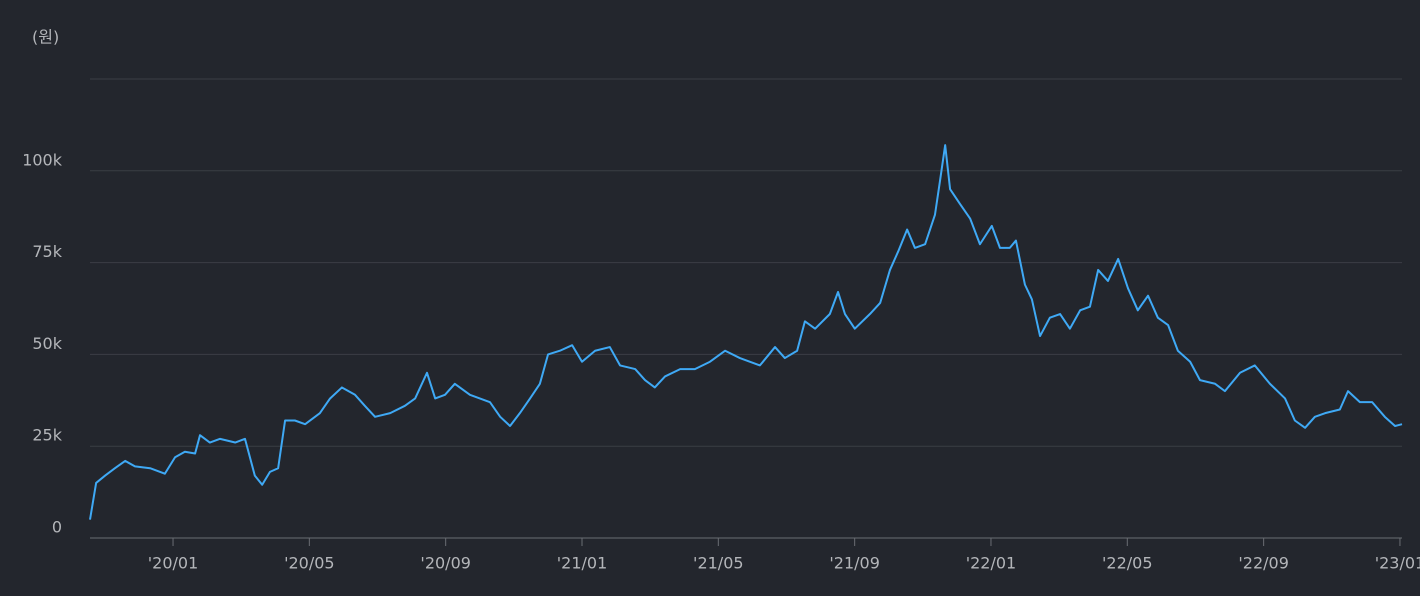 Image resolution: width=1420 pixels, height=596 pixels. What do you see at coordinates (854, 563) in the screenshot?
I see `x-tick-label: '21/09` at bounding box center [854, 563].